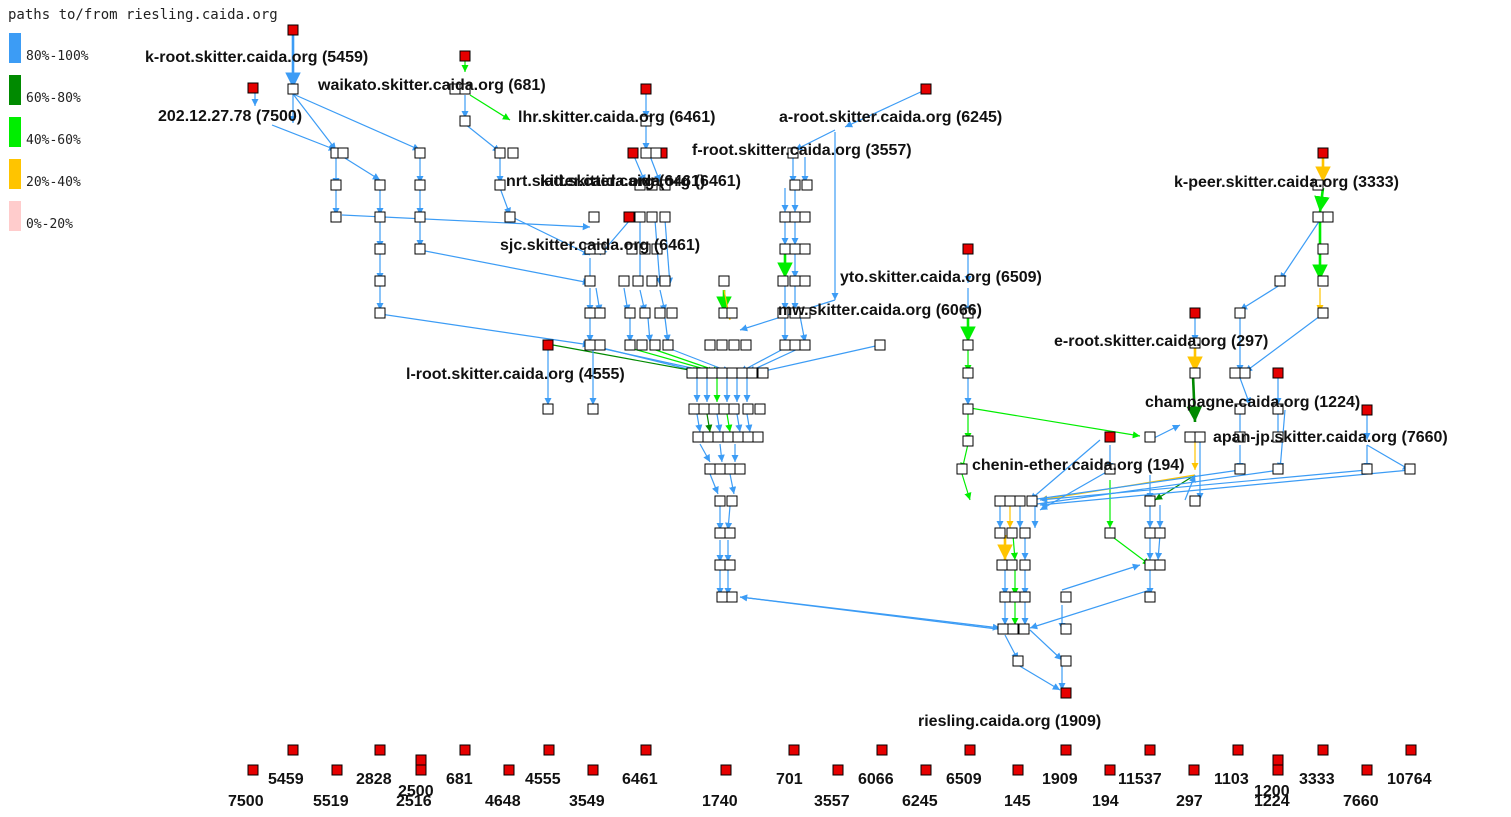 The image size is (1511, 817). I want to click on as-number-label: 1909, so click(1060, 779).